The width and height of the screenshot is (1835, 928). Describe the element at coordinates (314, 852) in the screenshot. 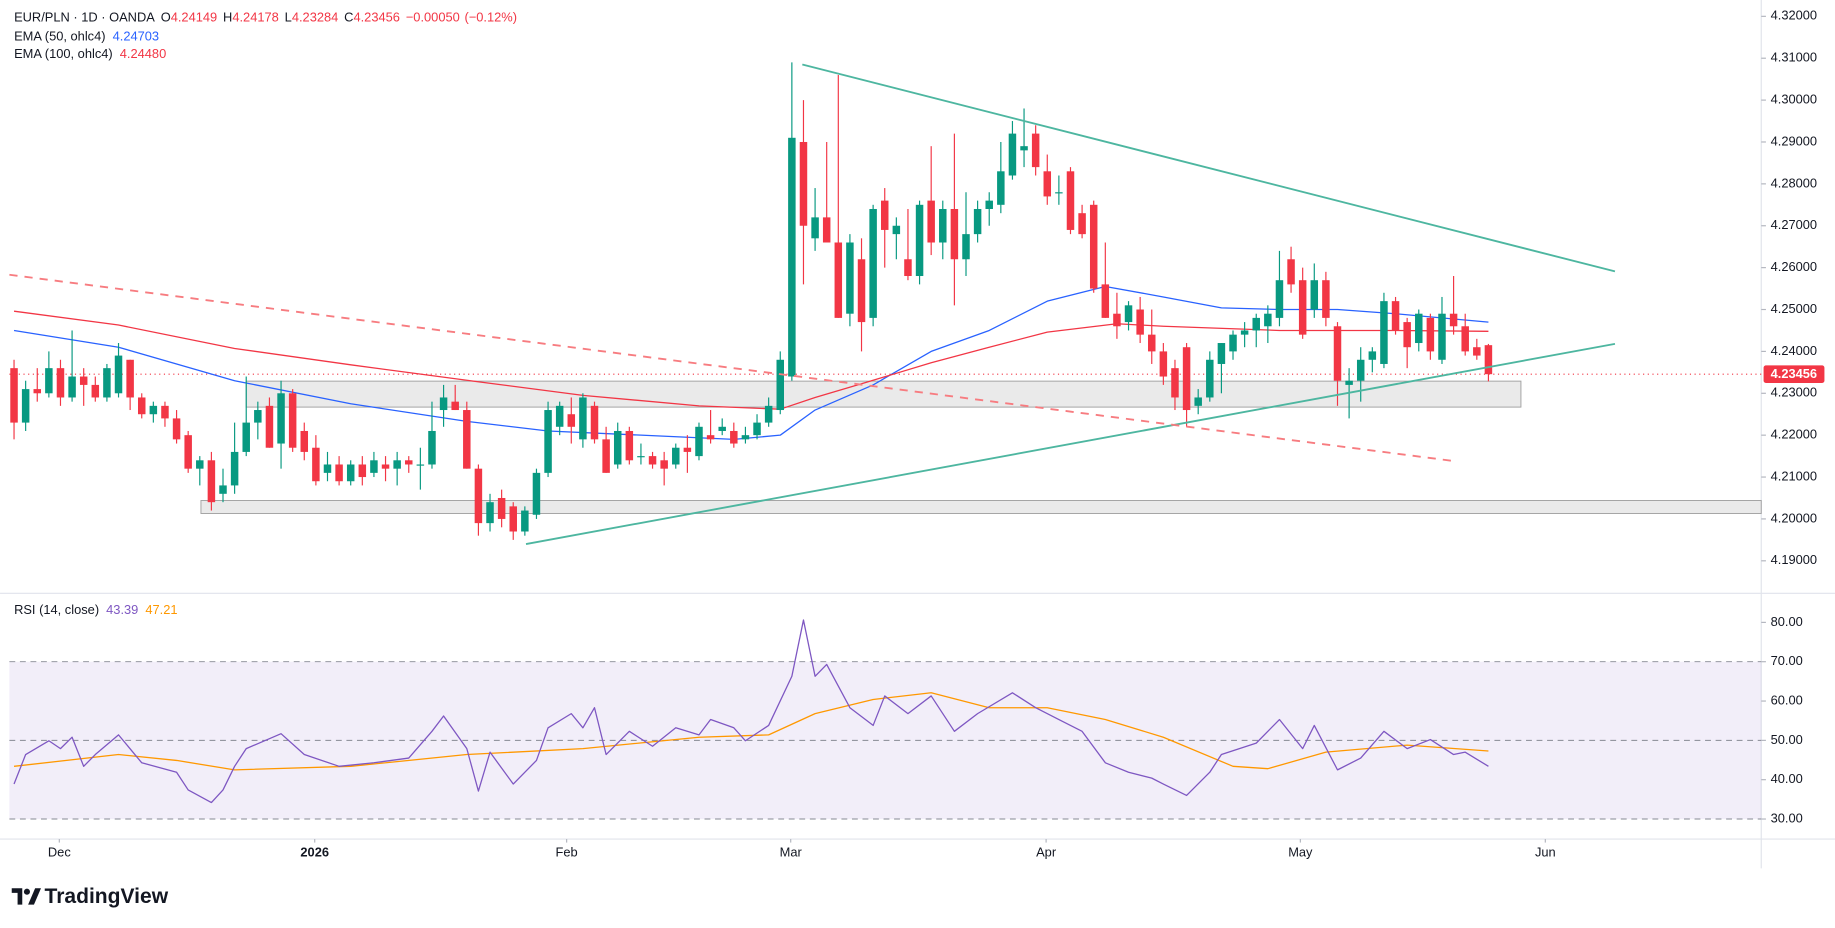

I see `x-tick-label: 2026` at that location.